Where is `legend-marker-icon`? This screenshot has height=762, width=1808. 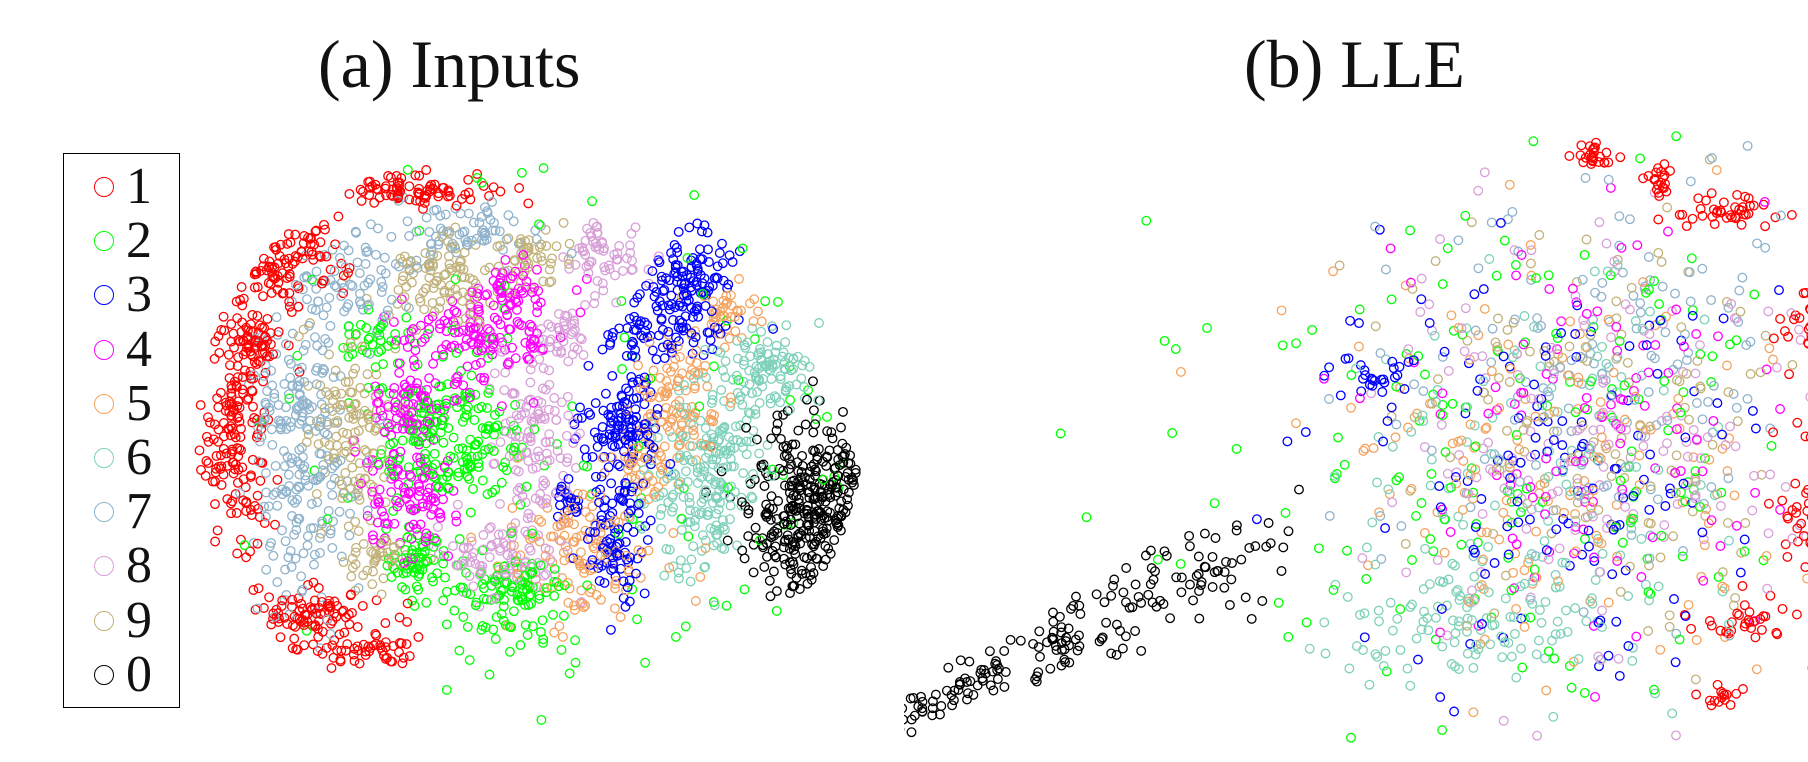 legend-marker-icon is located at coordinates (104, 674).